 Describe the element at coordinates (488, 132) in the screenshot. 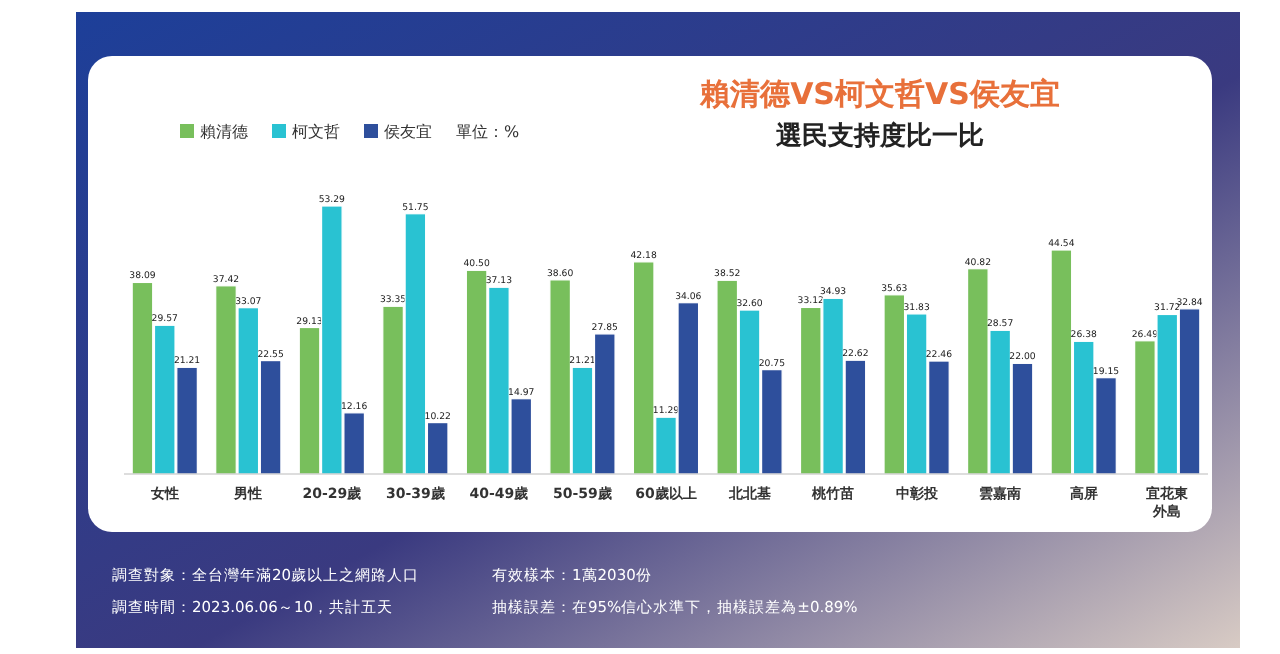

I see `legend-title: 單位：%` at that location.